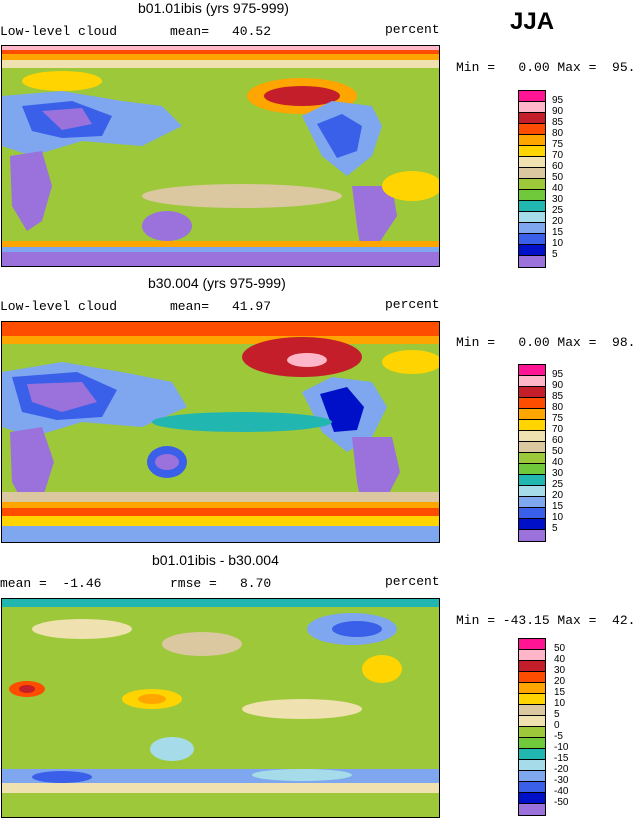  Describe the element at coordinates (558, 166) in the screenshot. I see `panel1-level-label: 60` at that location.